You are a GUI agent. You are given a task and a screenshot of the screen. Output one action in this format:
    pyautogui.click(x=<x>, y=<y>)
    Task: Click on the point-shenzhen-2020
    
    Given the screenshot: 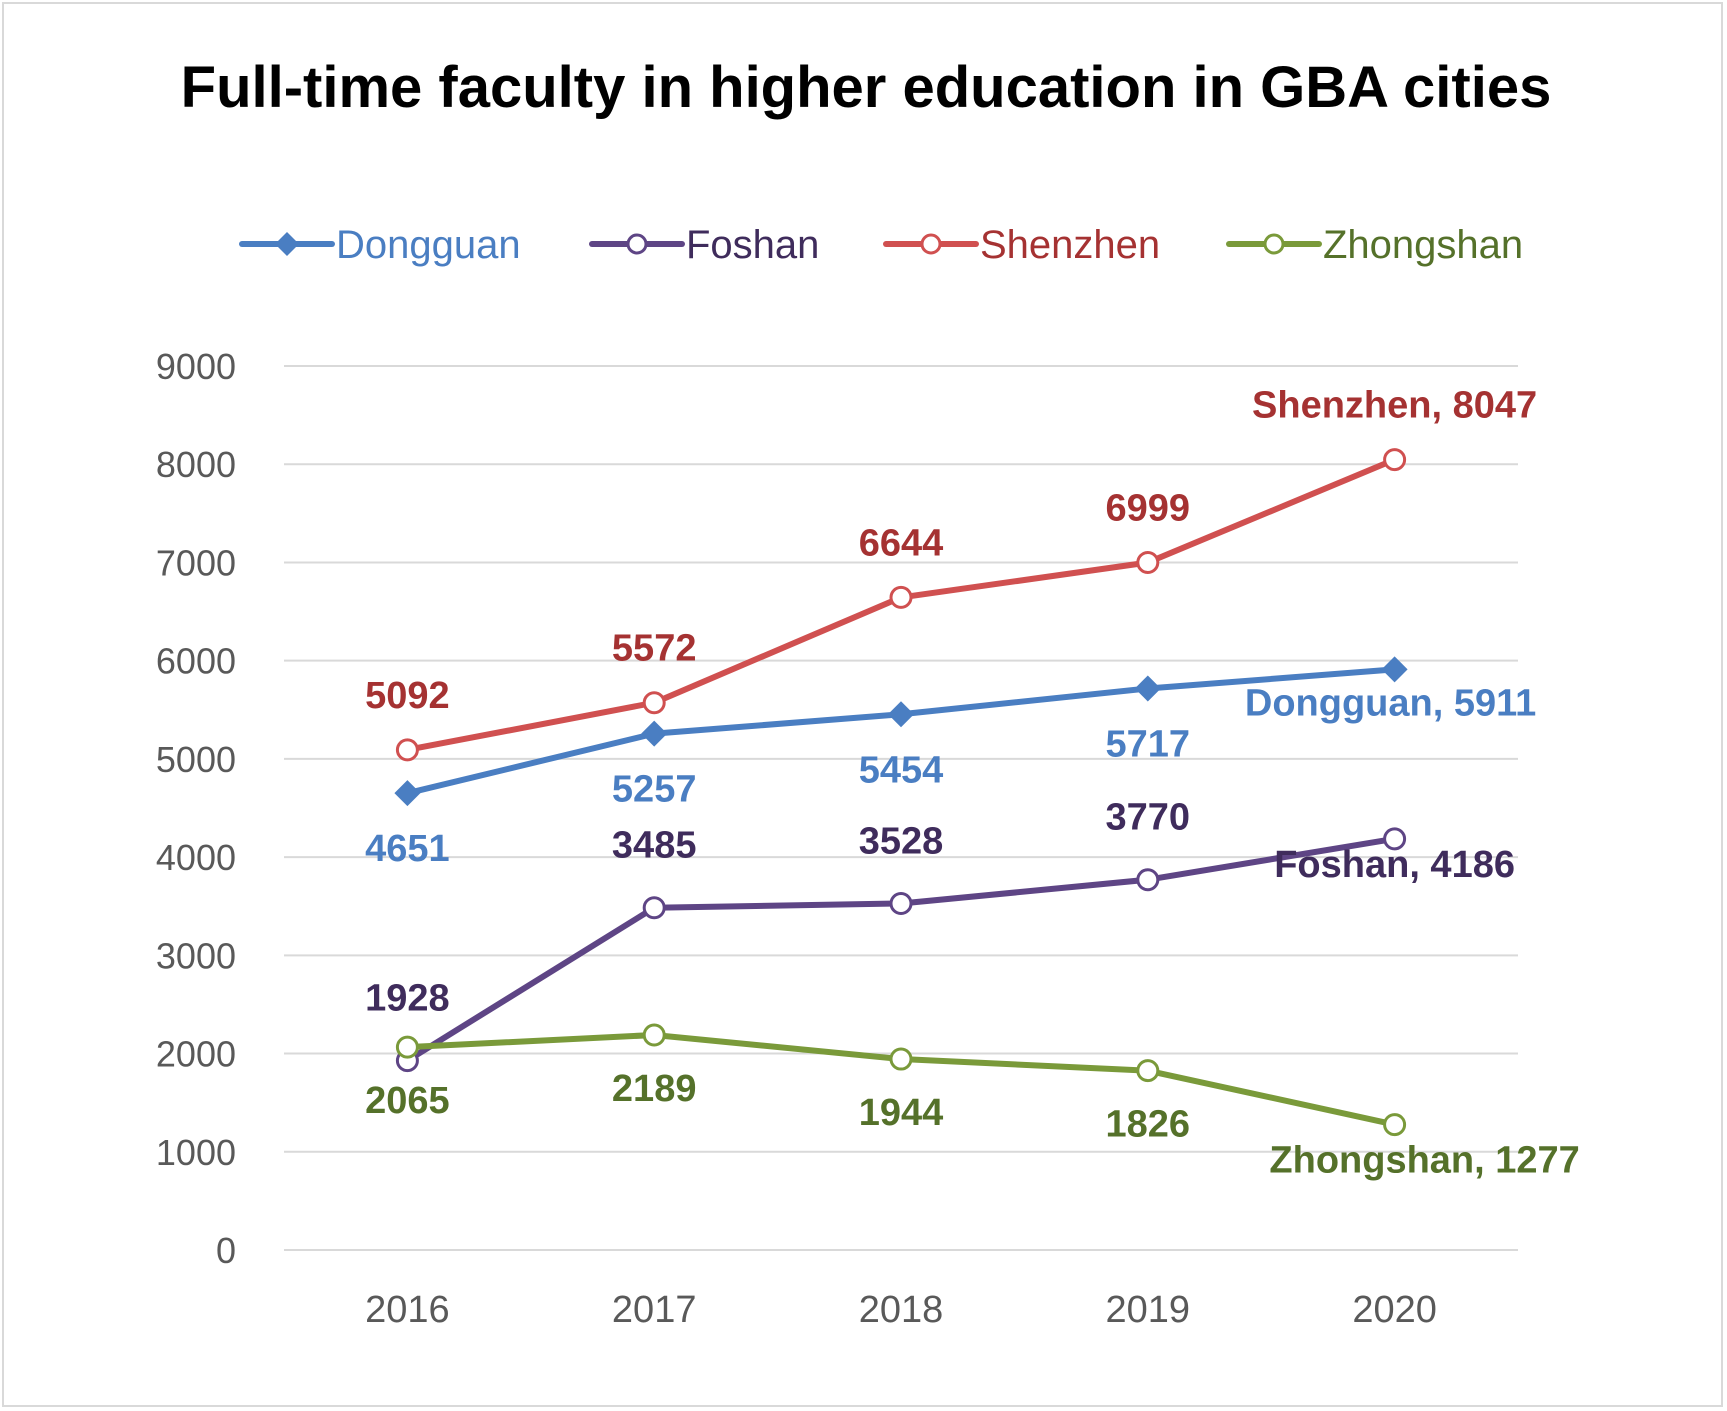 What is the action you would take?
    pyautogui.click(x=1395, y=460)
    